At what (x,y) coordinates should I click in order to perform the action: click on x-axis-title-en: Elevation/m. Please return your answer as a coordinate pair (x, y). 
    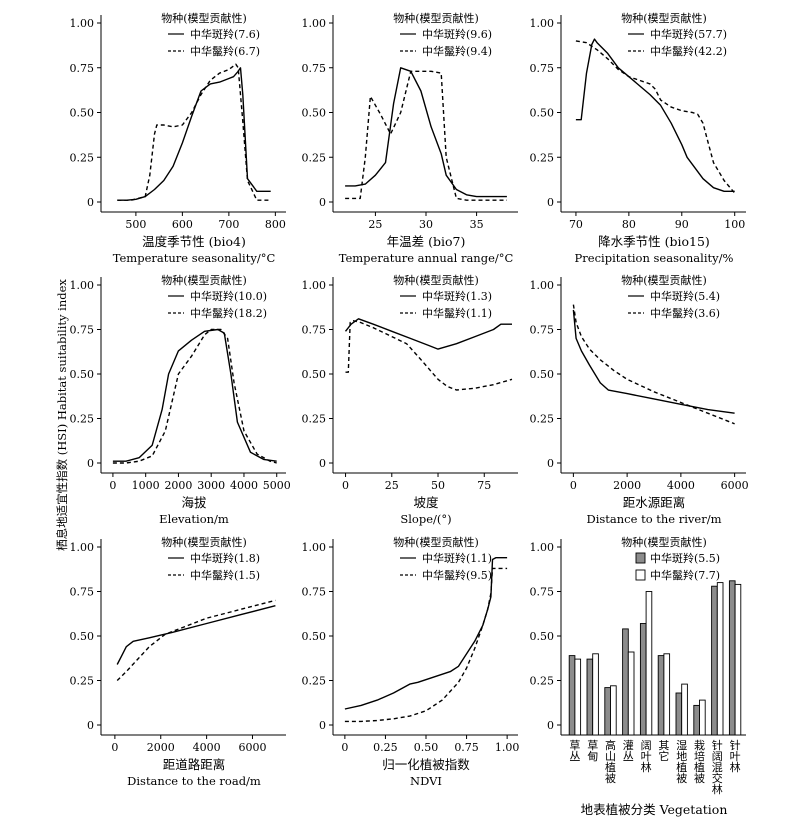
    Looking at the image, I should click on (194, 519).